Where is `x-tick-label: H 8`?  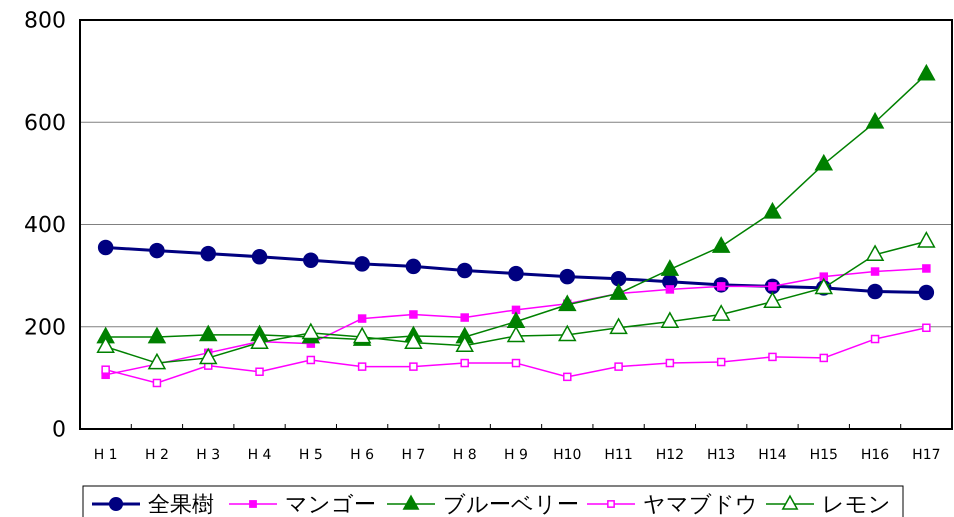
x-tick-label: H 8 is located at coordinates (464, 455).